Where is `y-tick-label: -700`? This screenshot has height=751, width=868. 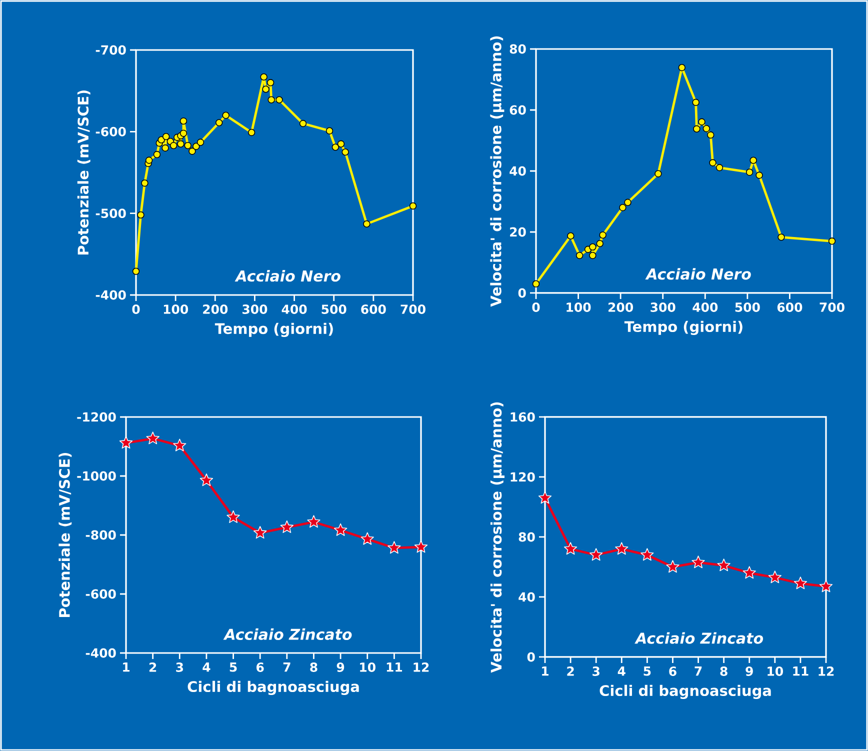
y-tick-label: -700 is located at coordinates (111, 50).